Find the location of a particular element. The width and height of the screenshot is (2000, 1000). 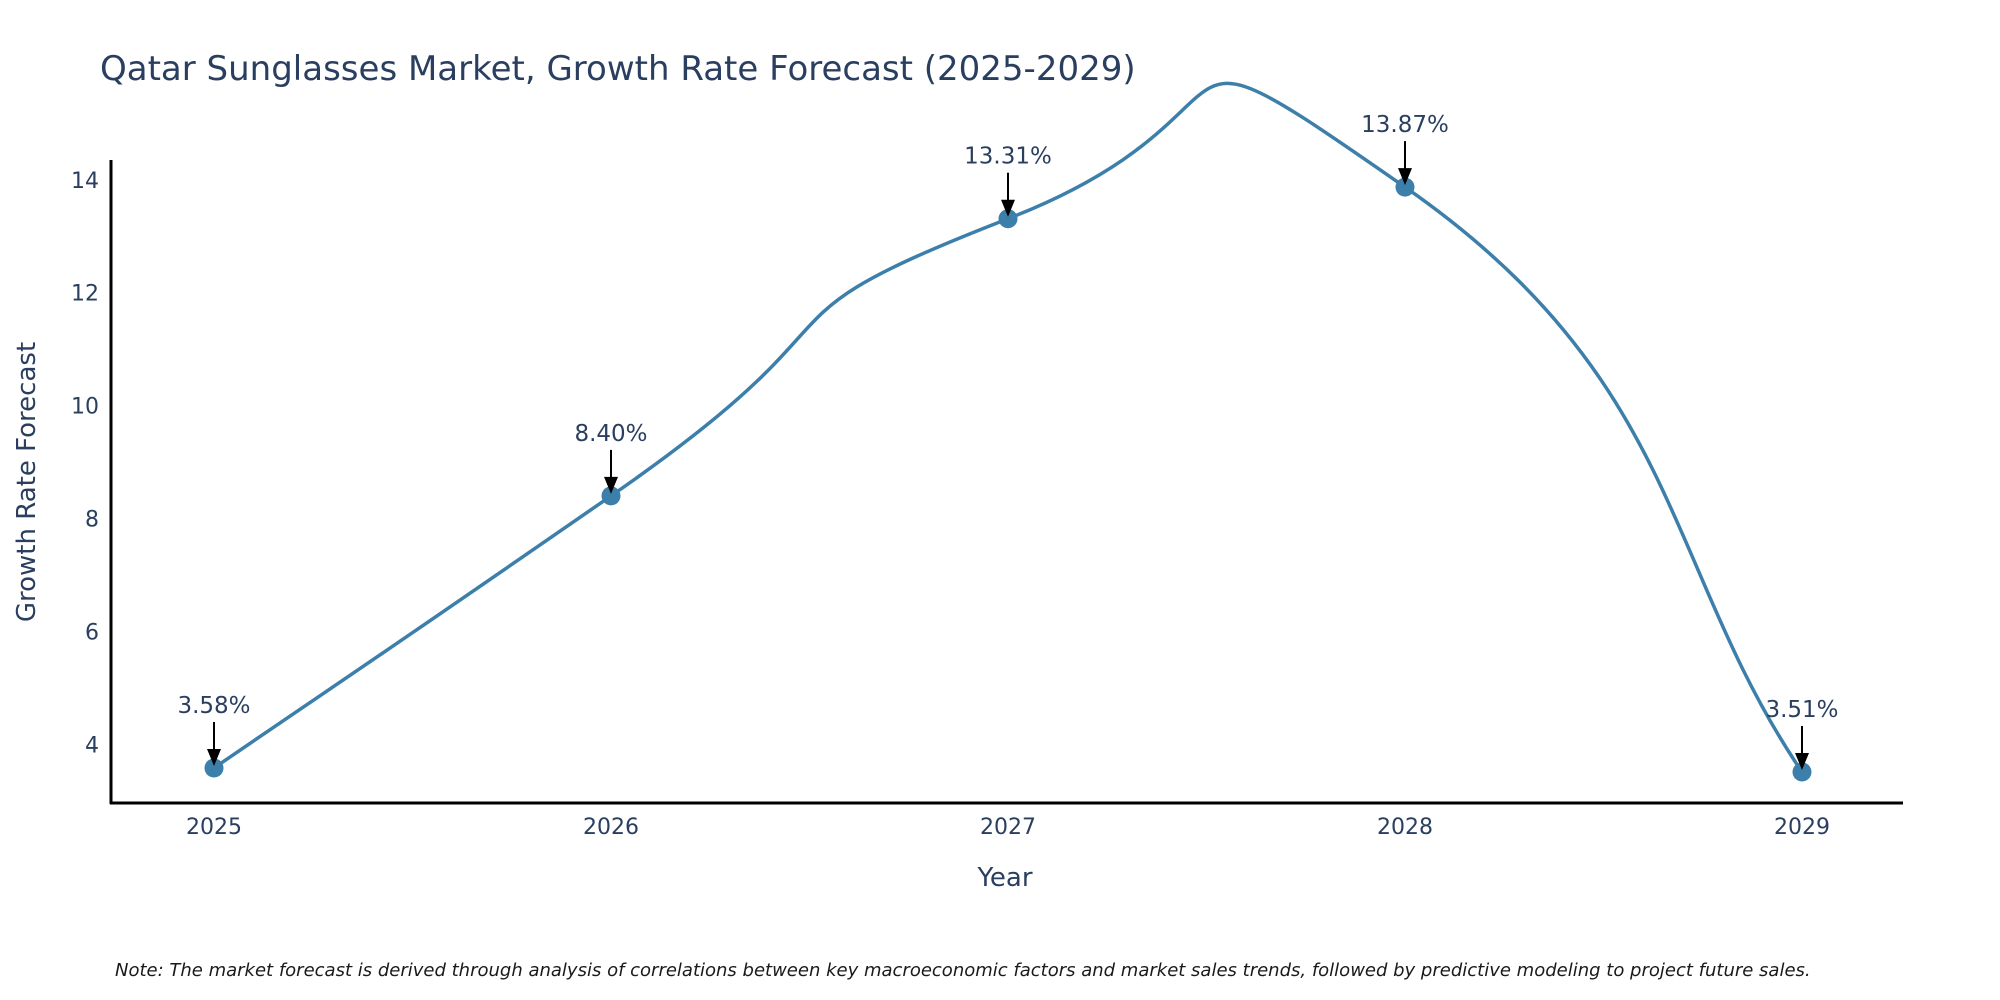

y-tick-label: 6 is located at coordinates (92, 632).